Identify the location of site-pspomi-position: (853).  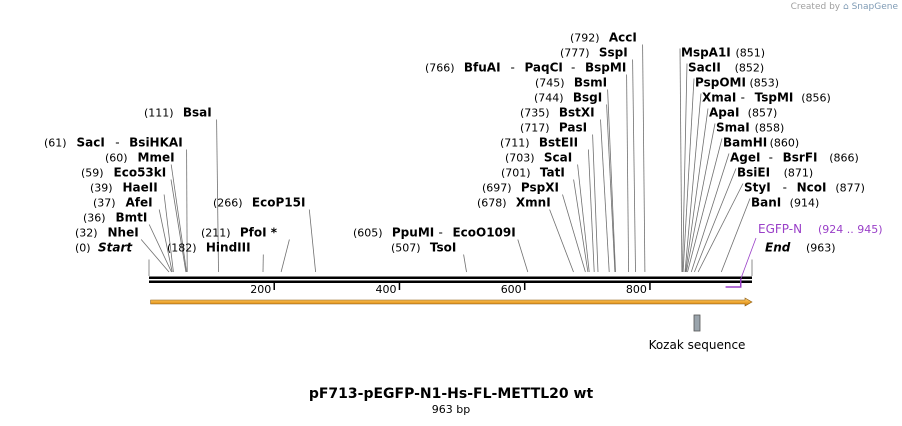
(765, 83).